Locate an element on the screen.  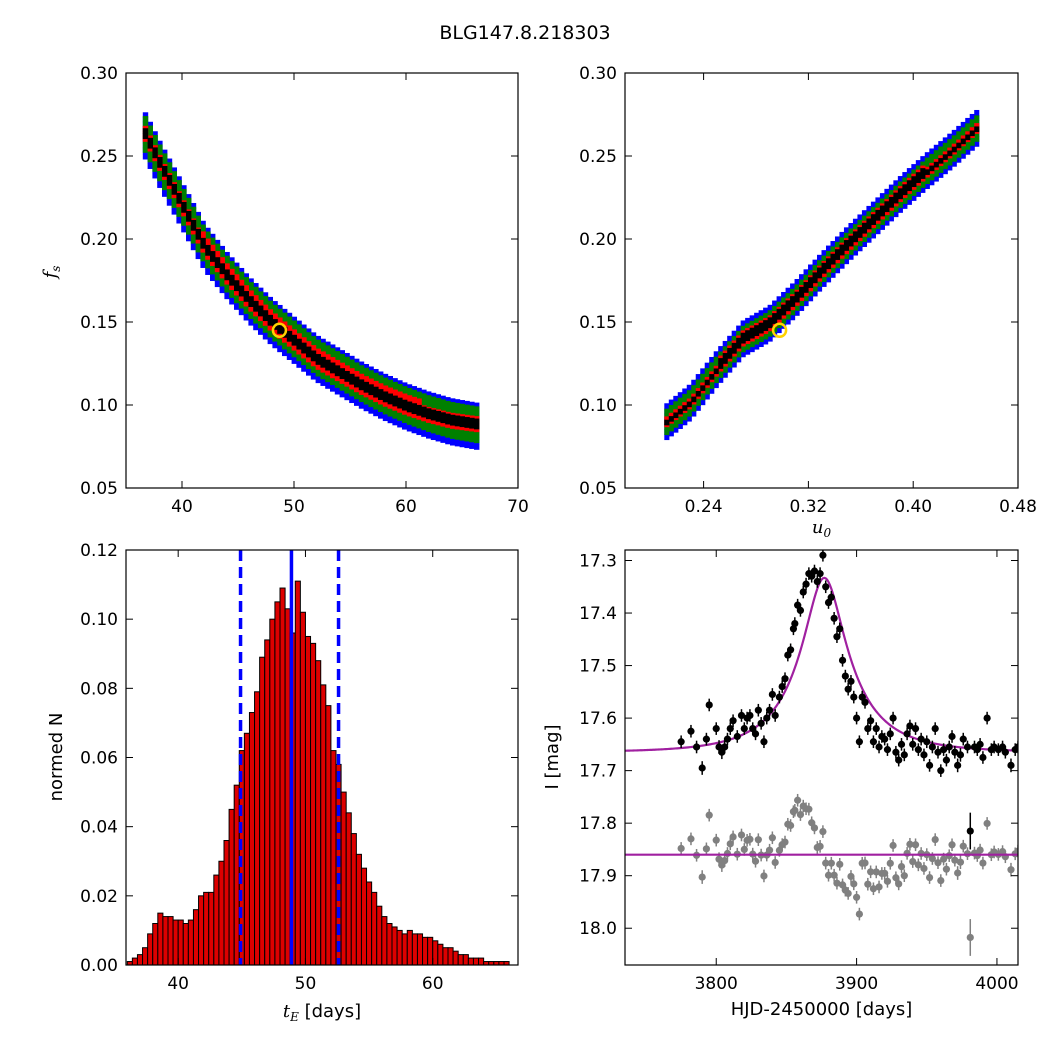
panel3-xtick-label: 60 is located at coordinates (433, 984).